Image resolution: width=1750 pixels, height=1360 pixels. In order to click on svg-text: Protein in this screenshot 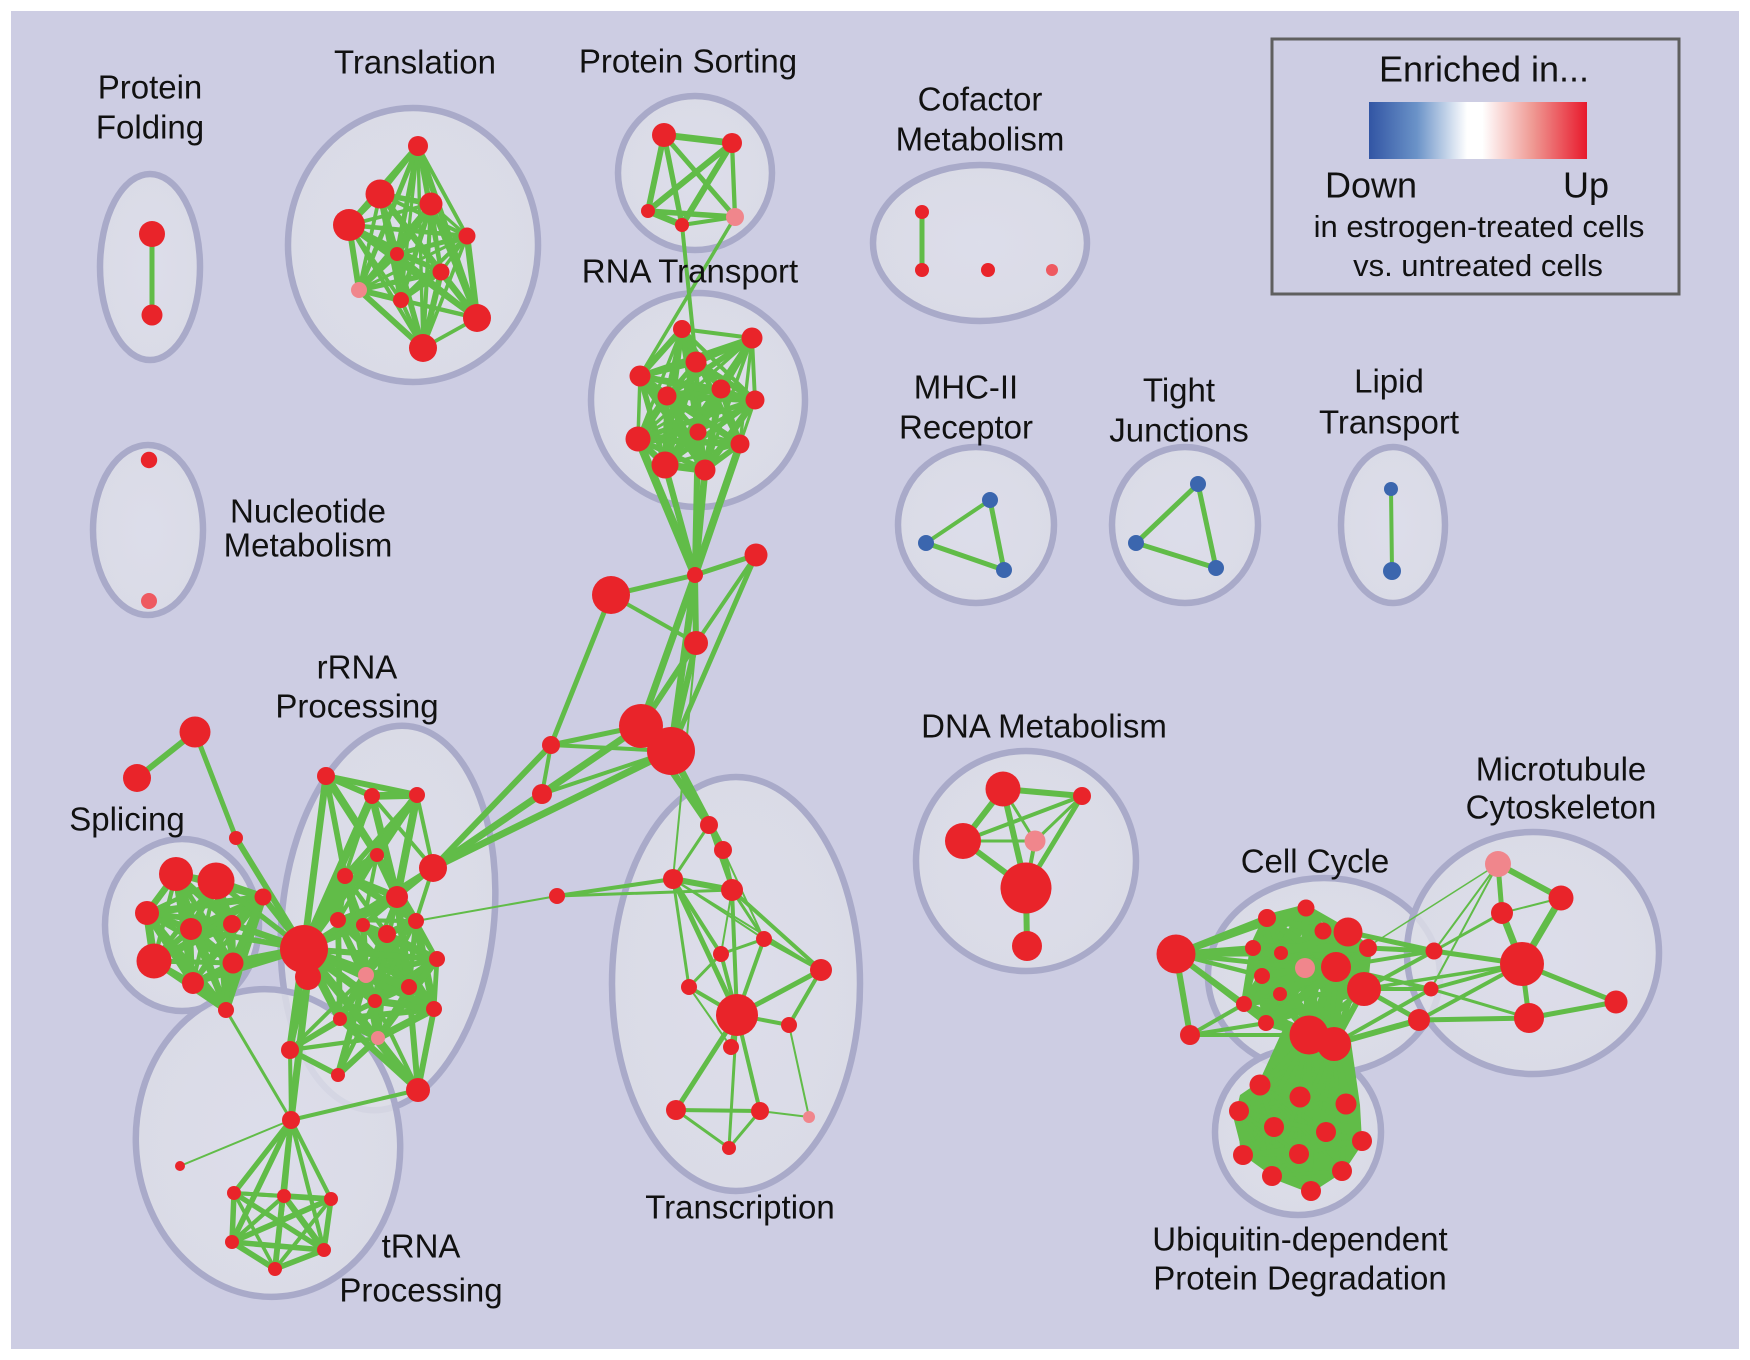, I will do `click(150, 87)`.